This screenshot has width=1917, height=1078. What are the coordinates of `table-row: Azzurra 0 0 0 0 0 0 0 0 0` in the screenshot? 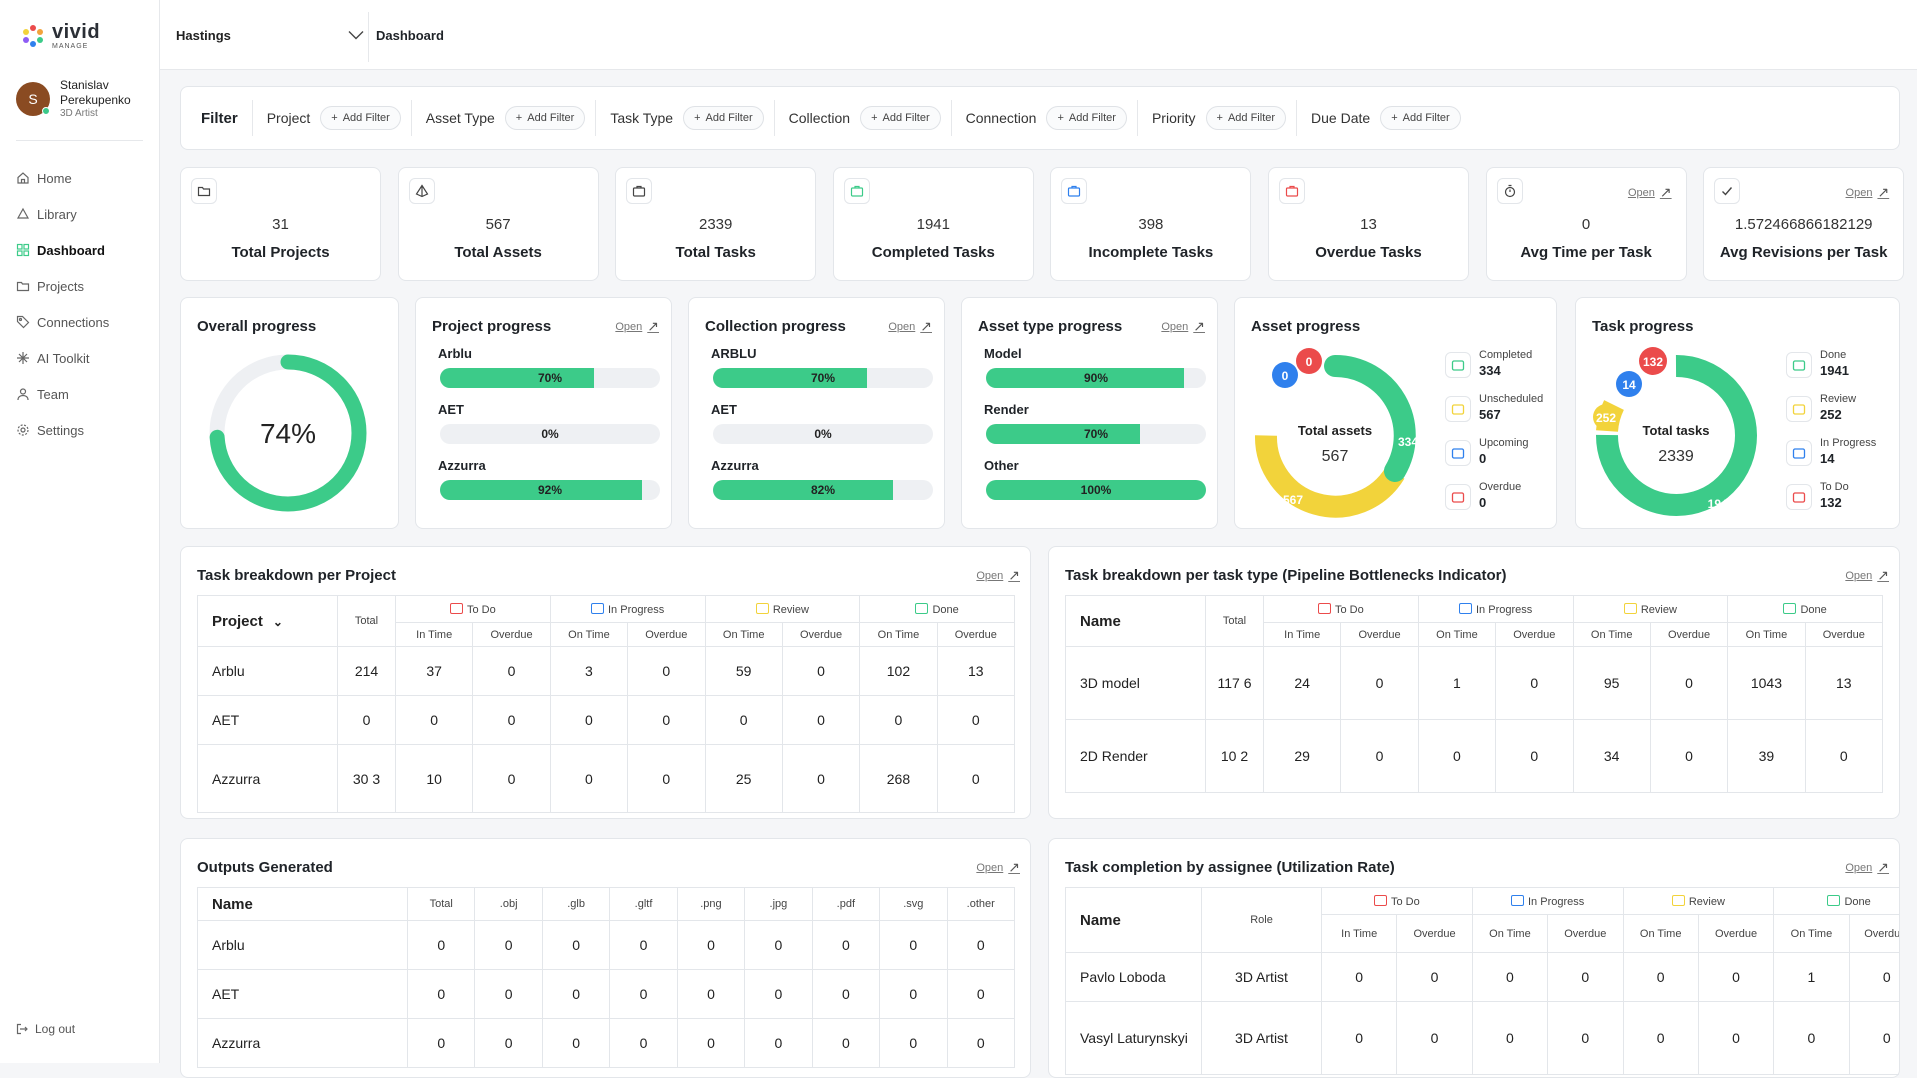 It's located at (606, 1043).